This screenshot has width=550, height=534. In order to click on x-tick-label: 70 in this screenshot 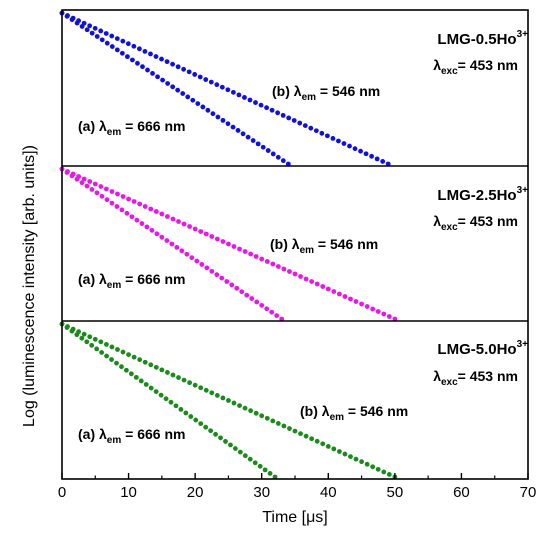, I will do `click(528, 492)`.